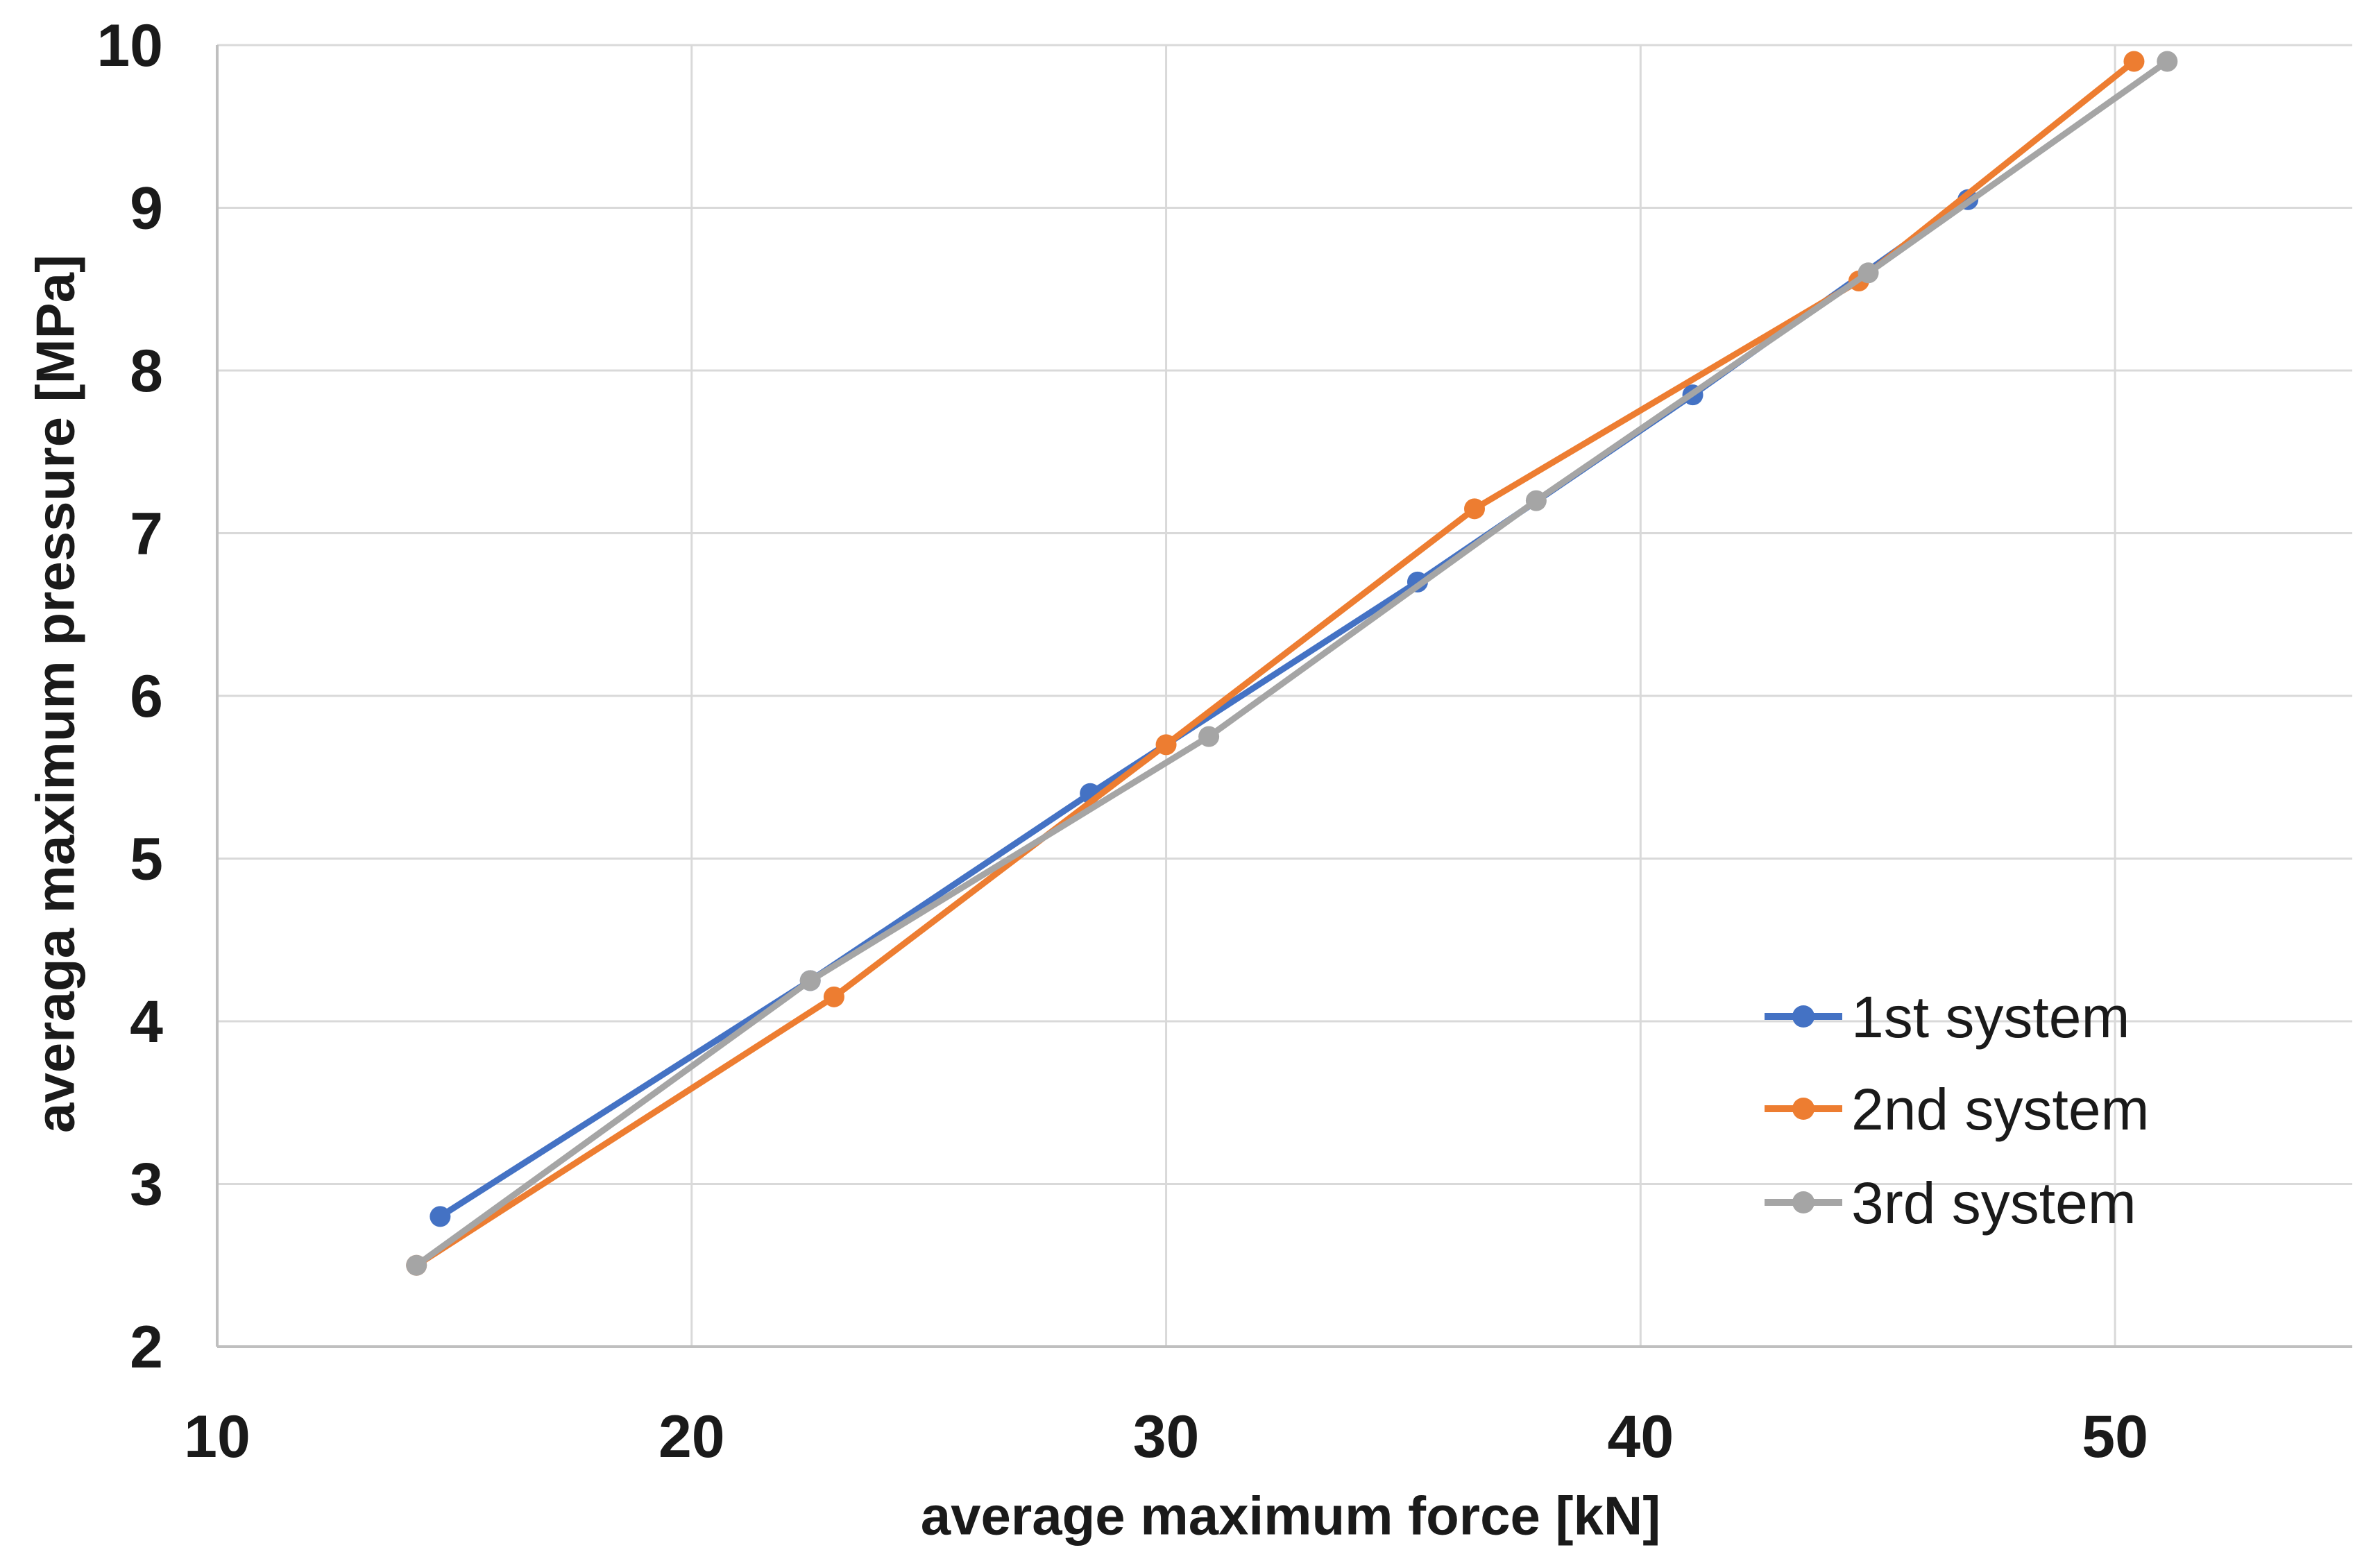 The height and width of the screenshot is (1568, 2371). Describe the element at coordinates (1993, 1203) in the screenshot. I see `legend-label: 3rd system` at that location.